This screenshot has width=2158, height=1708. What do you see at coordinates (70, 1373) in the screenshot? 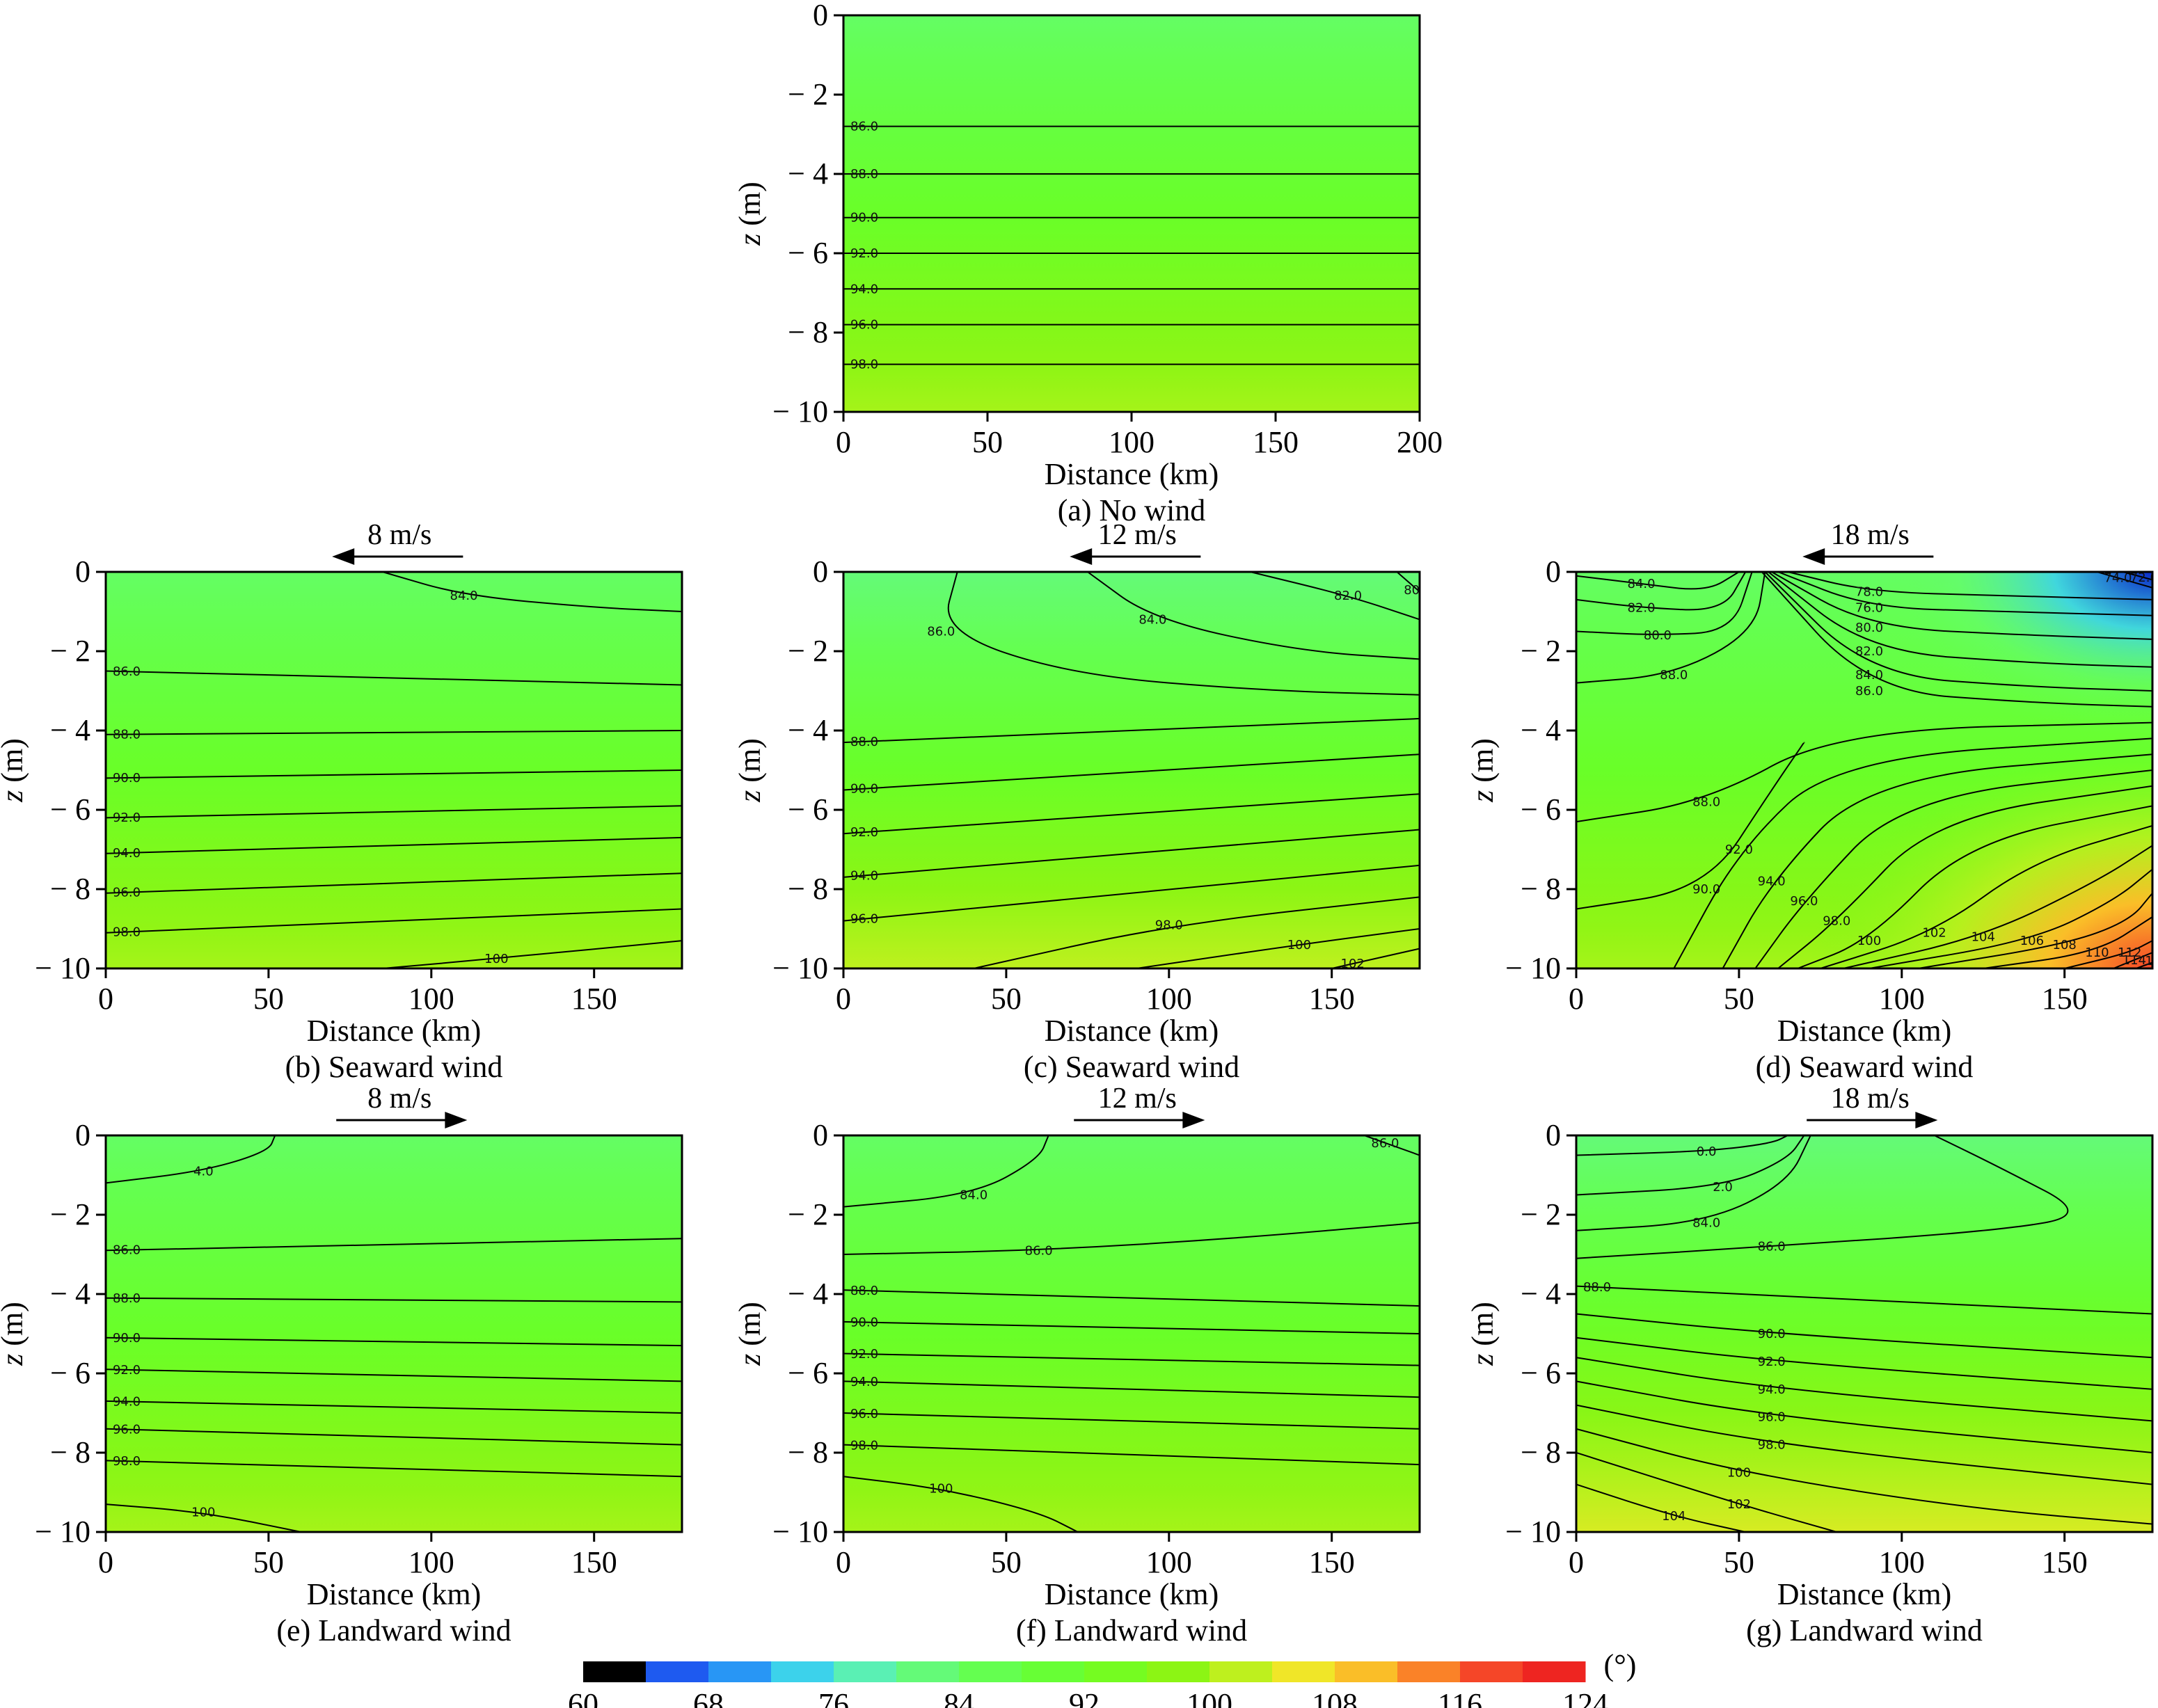
I see `ytick-label-e-3: − 6` at bounding box center [70, 1373].